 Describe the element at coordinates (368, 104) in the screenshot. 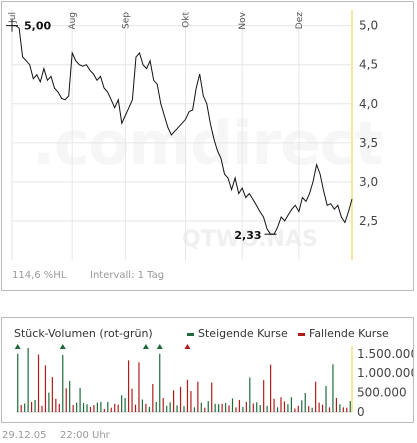

I see `price-y-tick: 4,0` at that location.